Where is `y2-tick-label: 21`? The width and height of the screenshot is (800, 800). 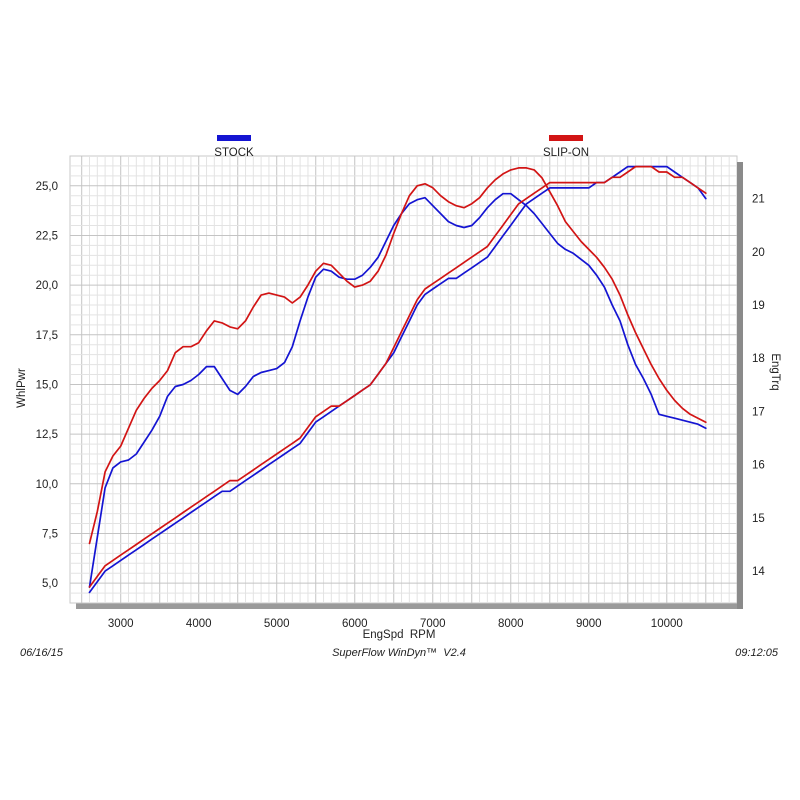
y2-tick-label: 21 is located at coordinates (758, 200).